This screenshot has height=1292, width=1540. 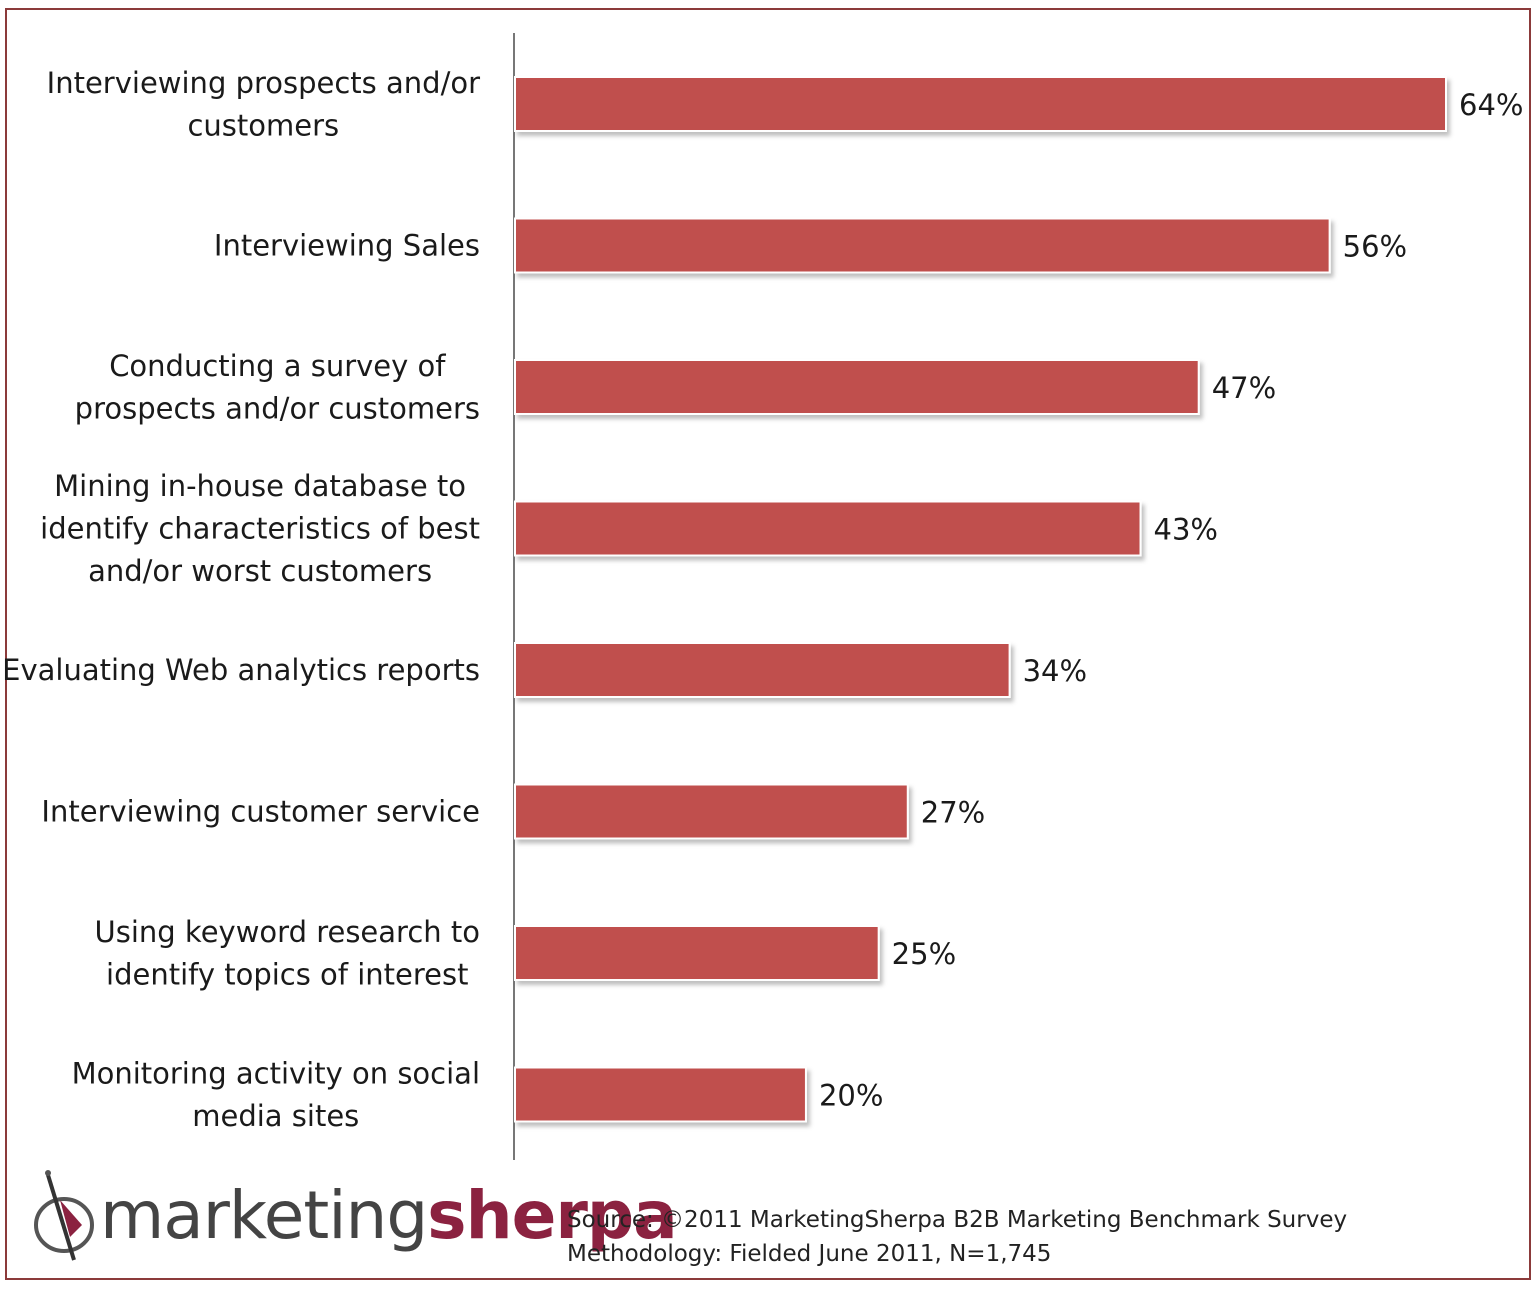 I want to click on category-label: Evaluating Web analytics reports, so click(x=241, y=670).